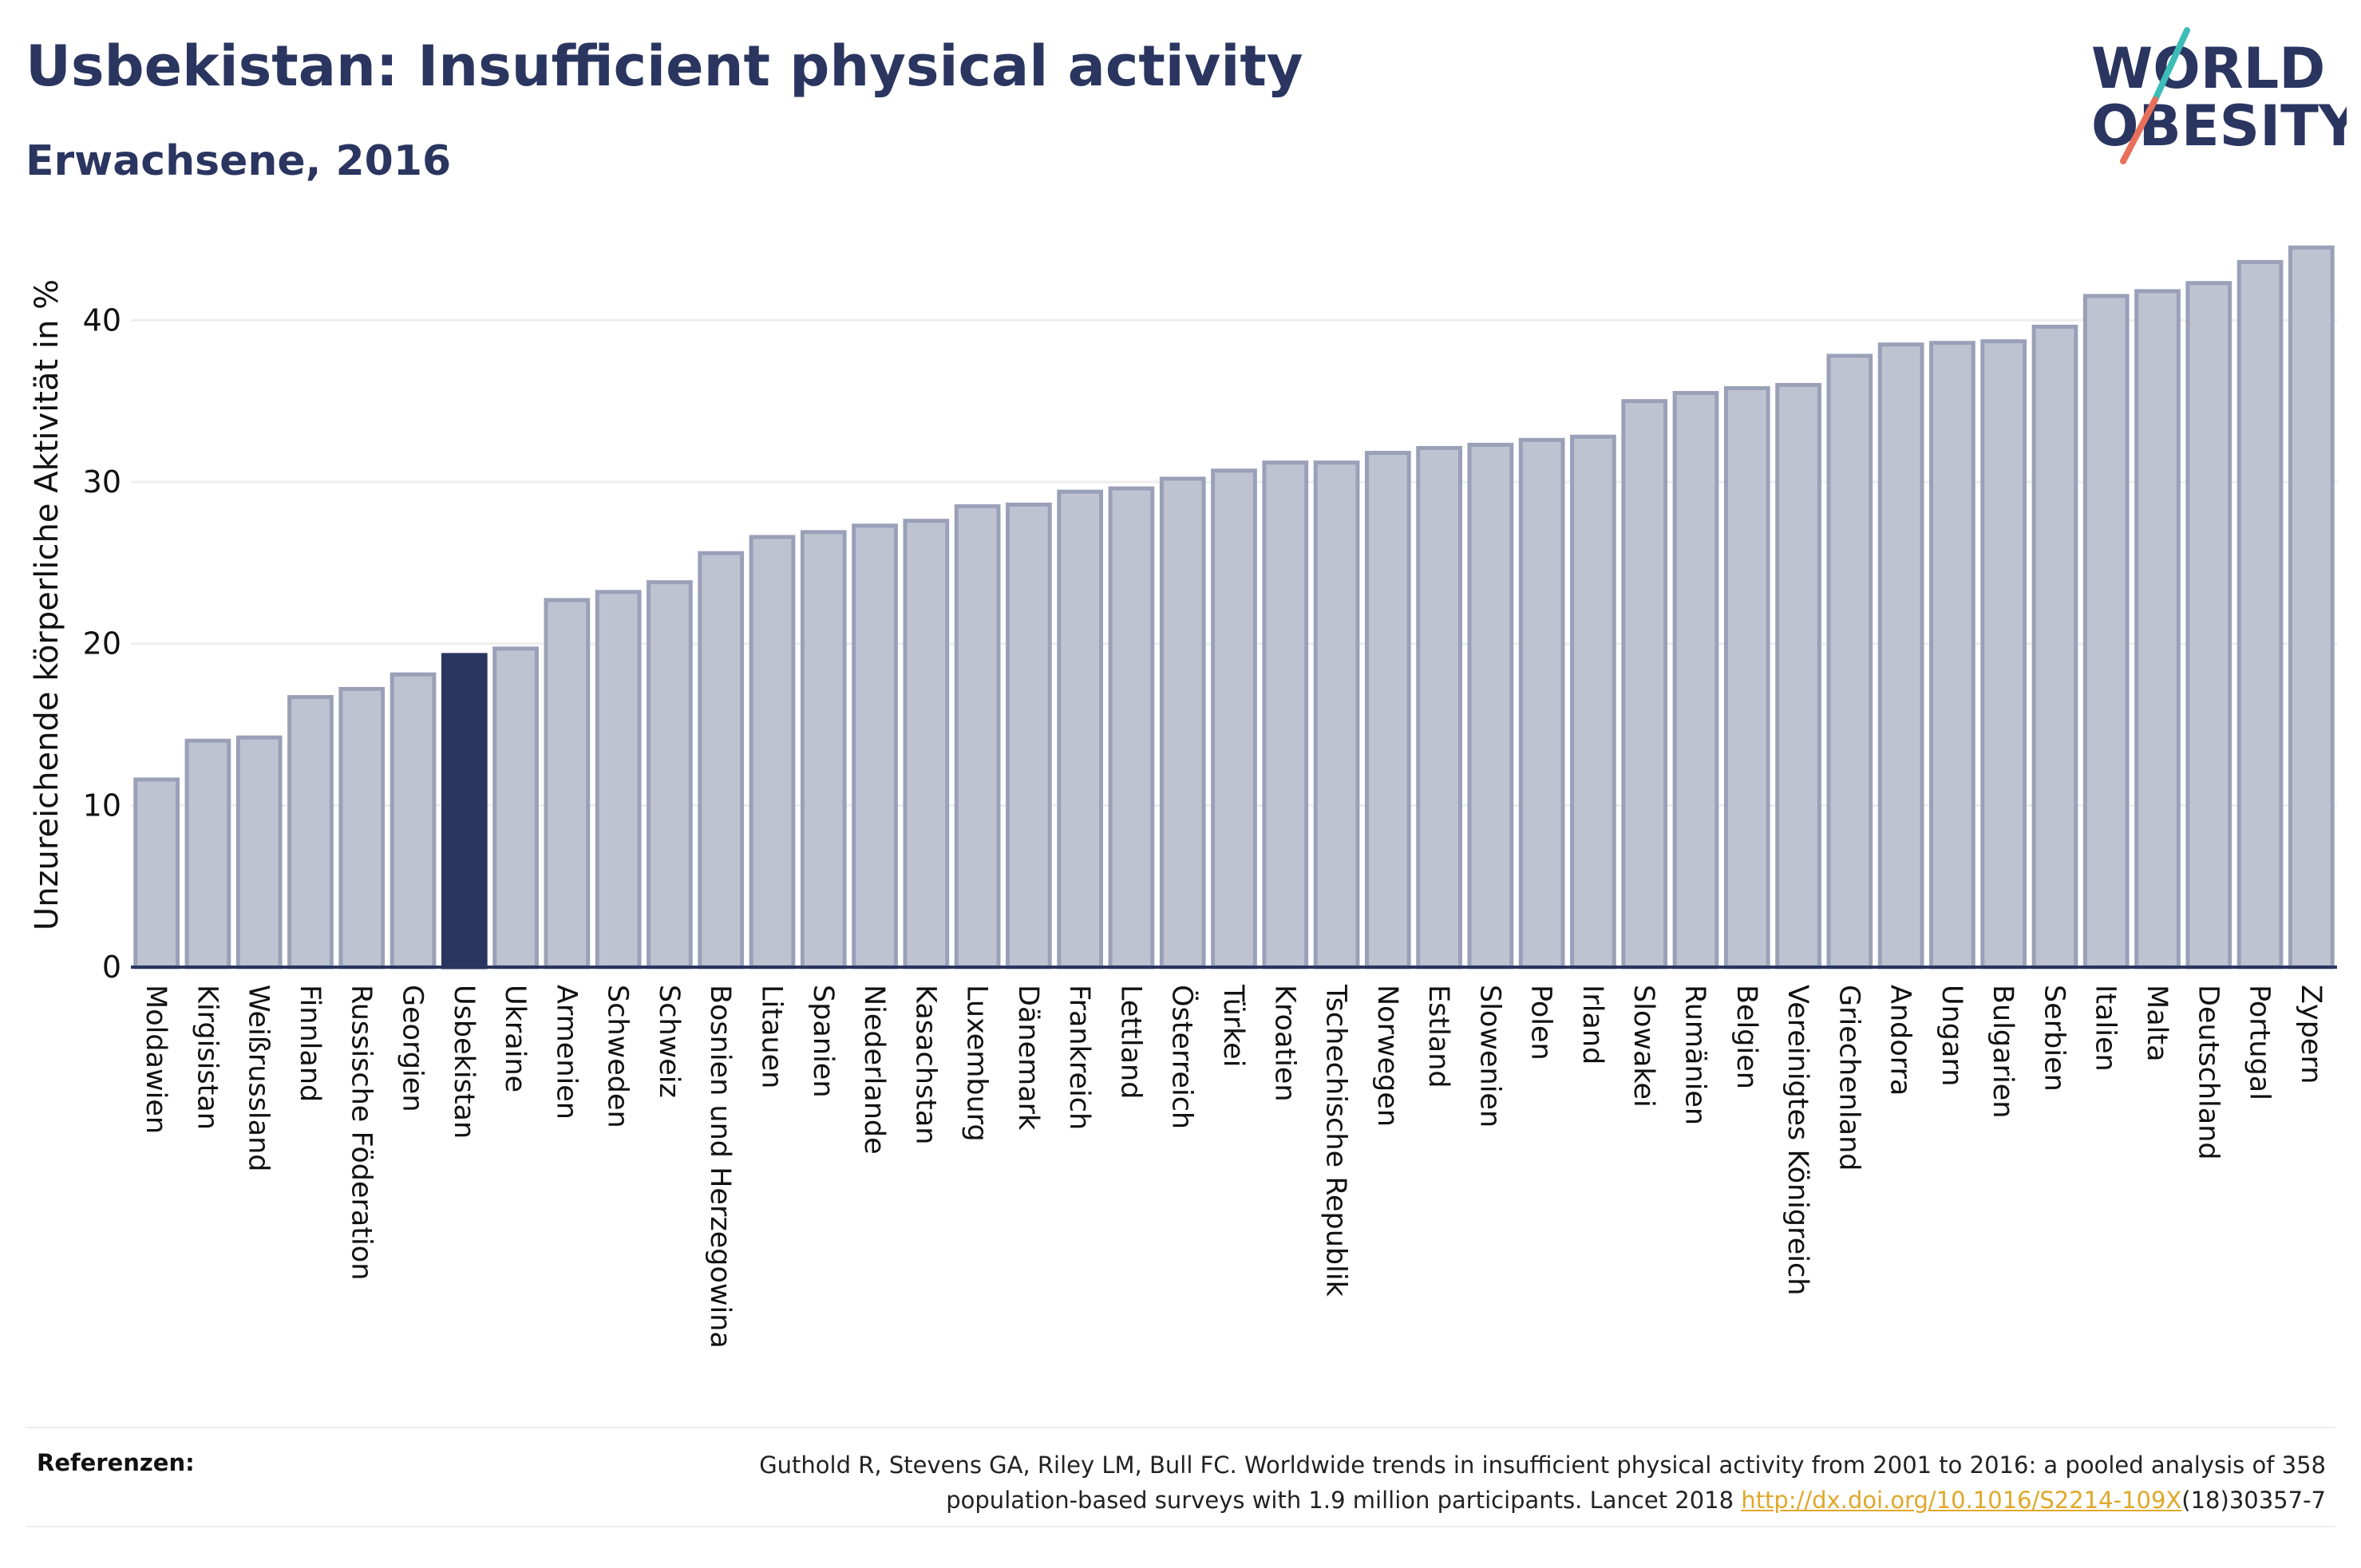 The image size is (2361, 1568). Describe the element at coordinates (464, 1062) in the screenshot. I see `category-label: Usbekistan` at that location.